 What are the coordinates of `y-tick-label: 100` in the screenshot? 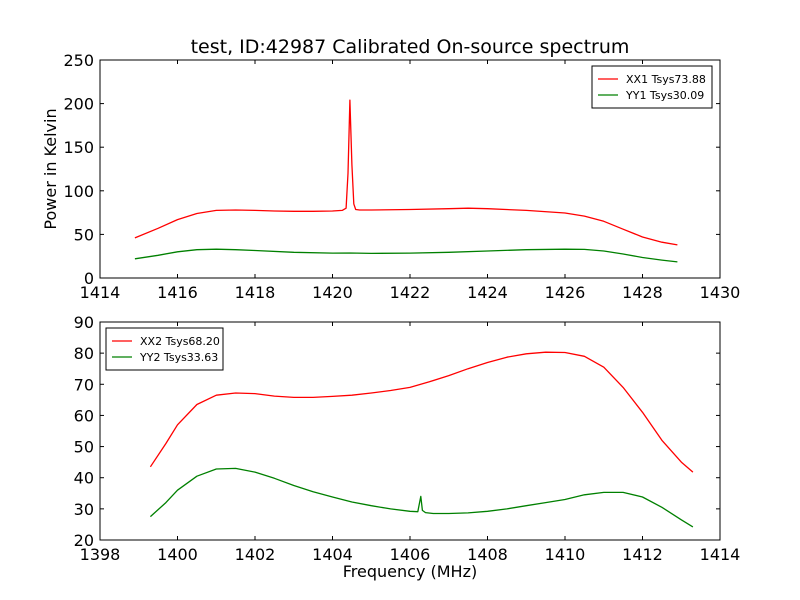 It's located at (78, 191).